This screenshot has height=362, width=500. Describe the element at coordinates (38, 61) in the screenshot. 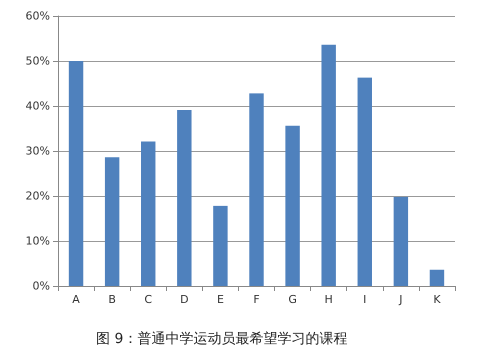

I see `y-tick-label: 50%` at that location.